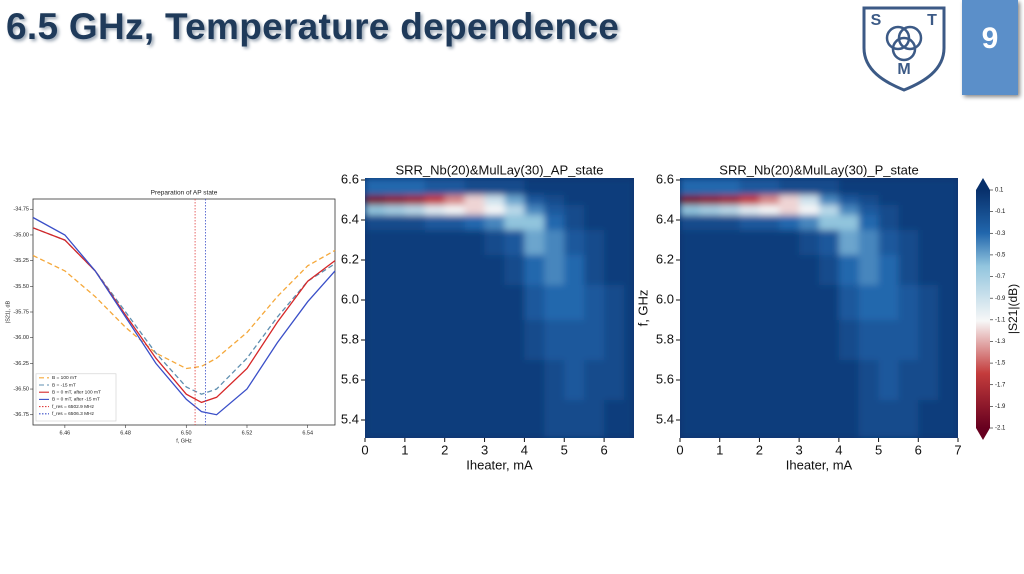 The height and width of the screenshot is (574, 1024). What do you see at coordinates (64, 378) in the screenshot?
I see `legend-label: B = 100 mT` at bounding box center [64, 378].